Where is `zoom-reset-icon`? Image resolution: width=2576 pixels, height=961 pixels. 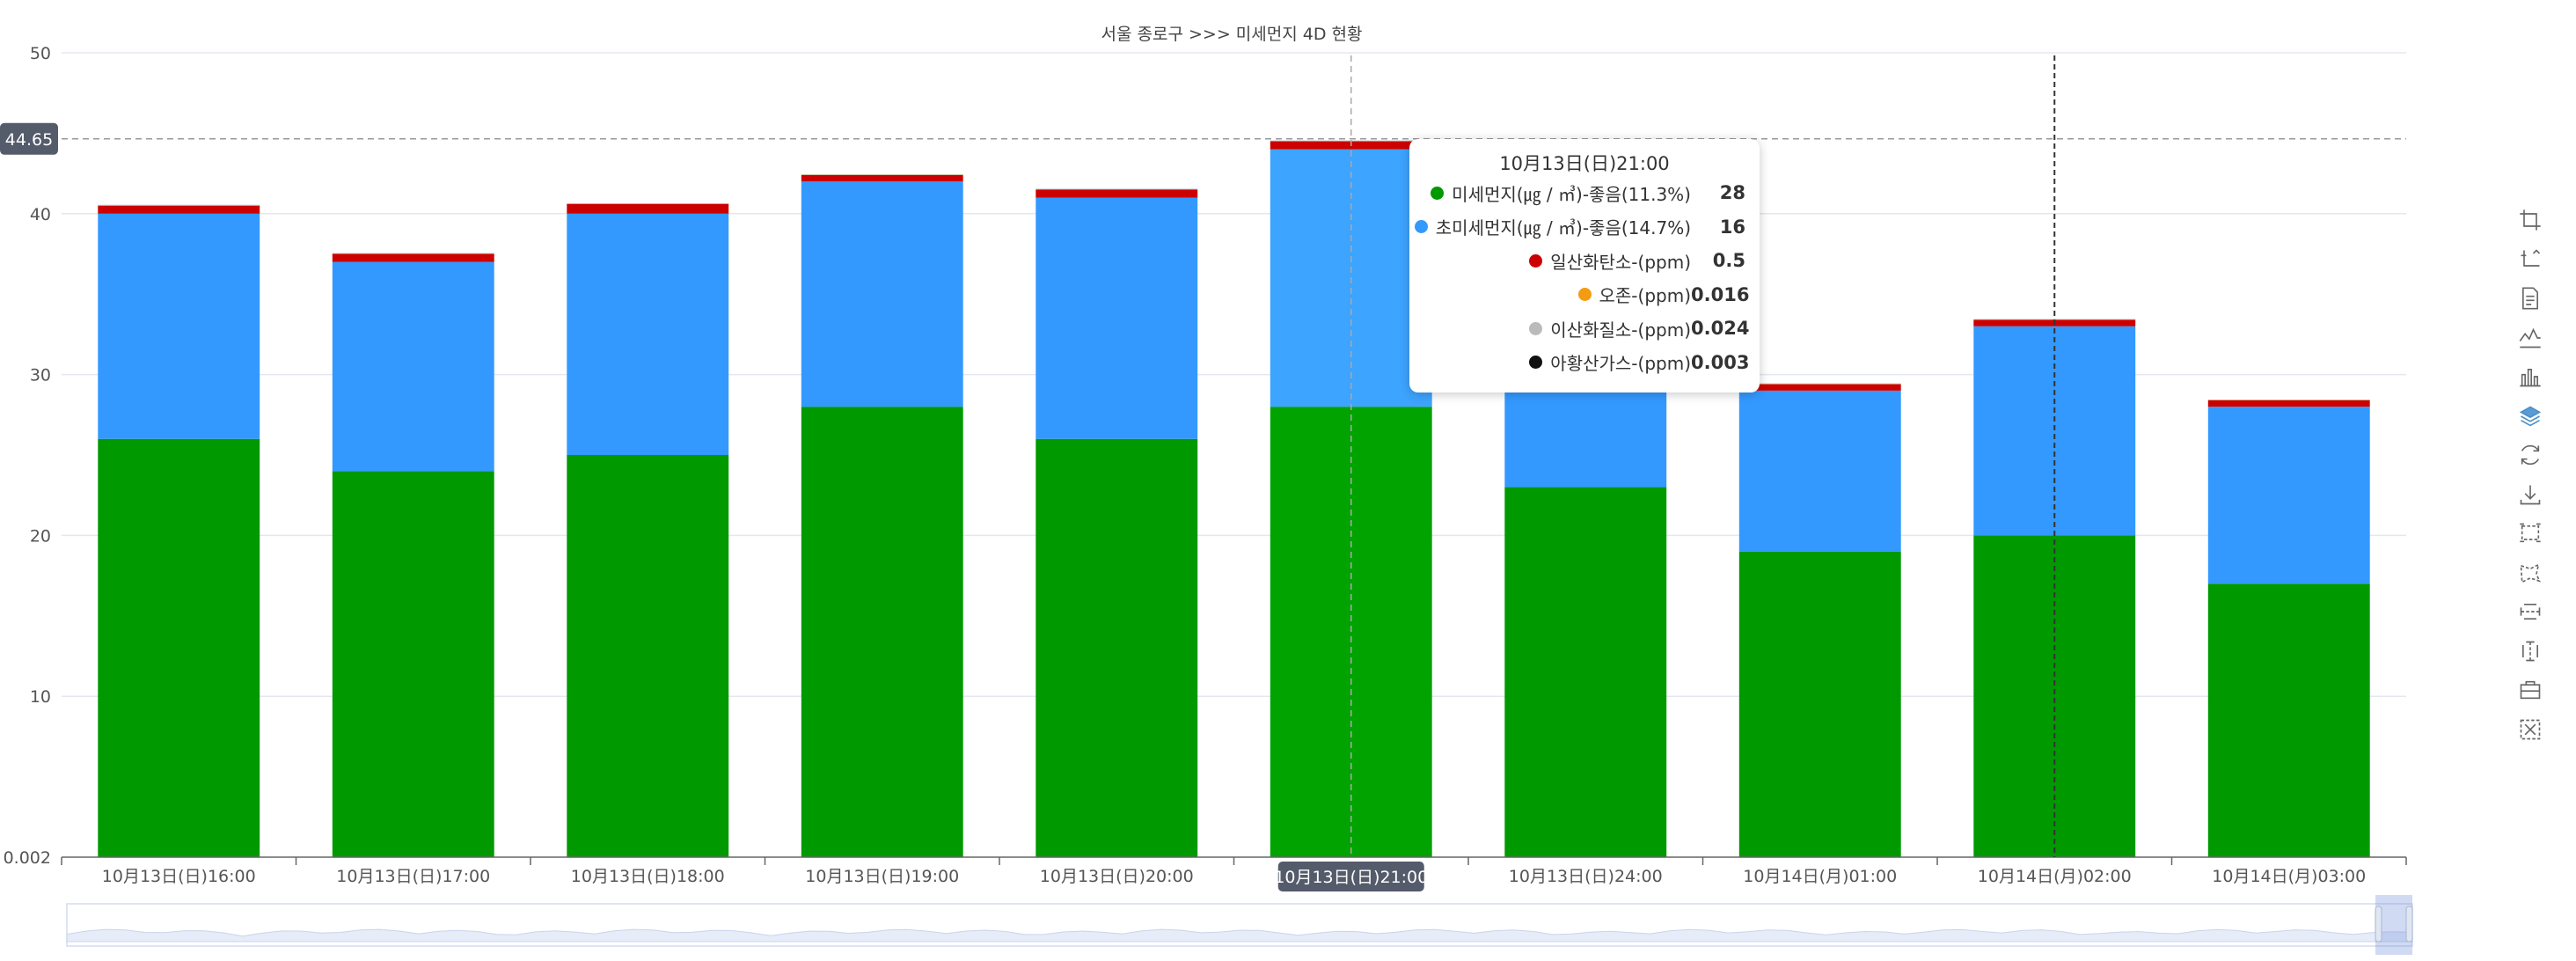
zoom-reset-icon is located at coordinates (2530, 260).